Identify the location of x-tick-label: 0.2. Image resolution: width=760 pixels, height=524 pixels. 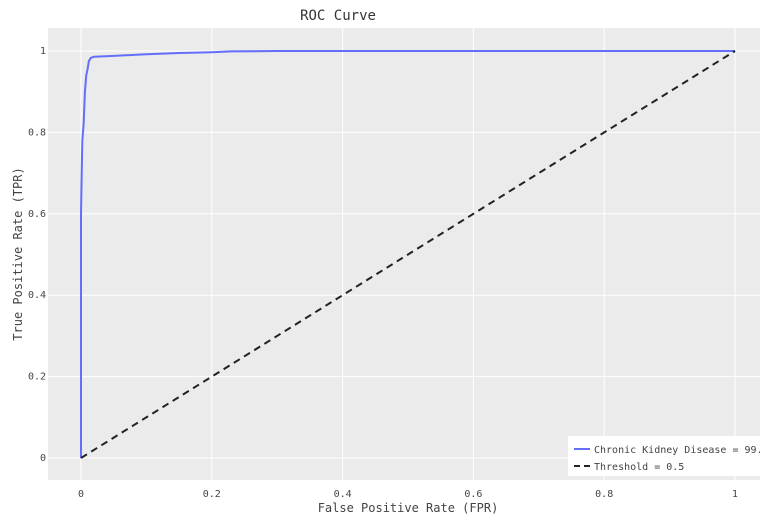
(212, 494).